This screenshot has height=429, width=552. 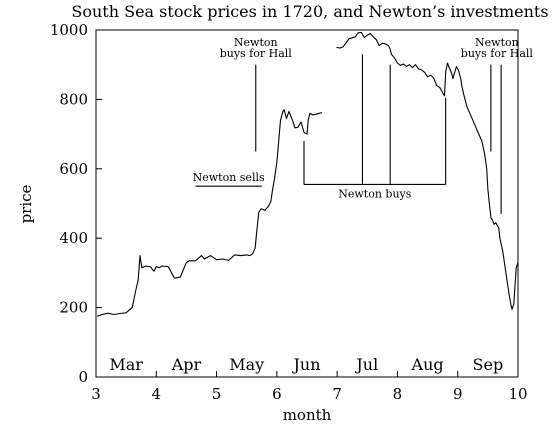 I want to click on x-ticks: 3 4 5 6 7 8 9 10, so click(x=309, y=387).